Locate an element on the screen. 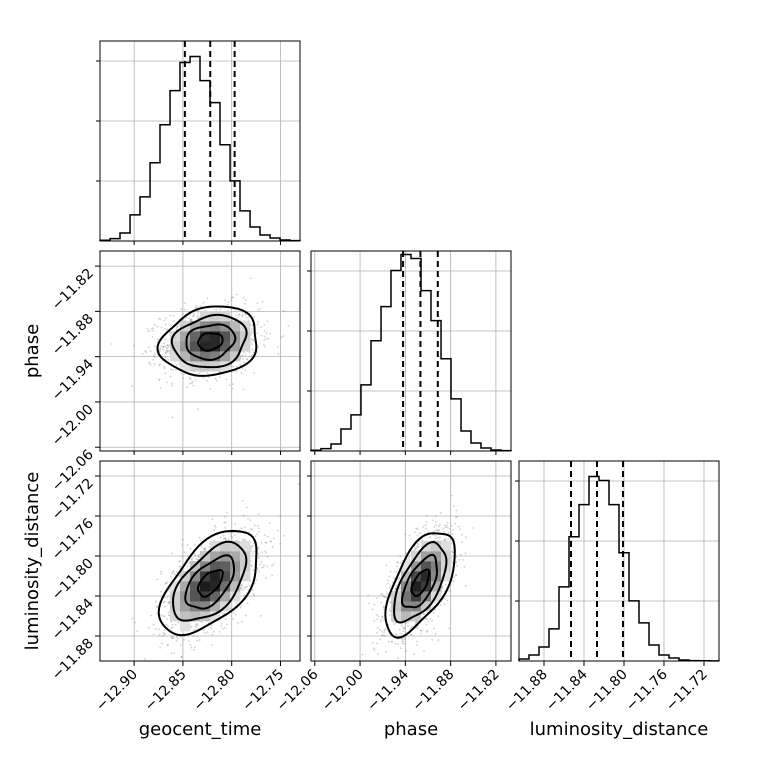 This screenshot has width=760, height=760. x-tick-label-phase: −11.94 is located at coordinates (388, 690).